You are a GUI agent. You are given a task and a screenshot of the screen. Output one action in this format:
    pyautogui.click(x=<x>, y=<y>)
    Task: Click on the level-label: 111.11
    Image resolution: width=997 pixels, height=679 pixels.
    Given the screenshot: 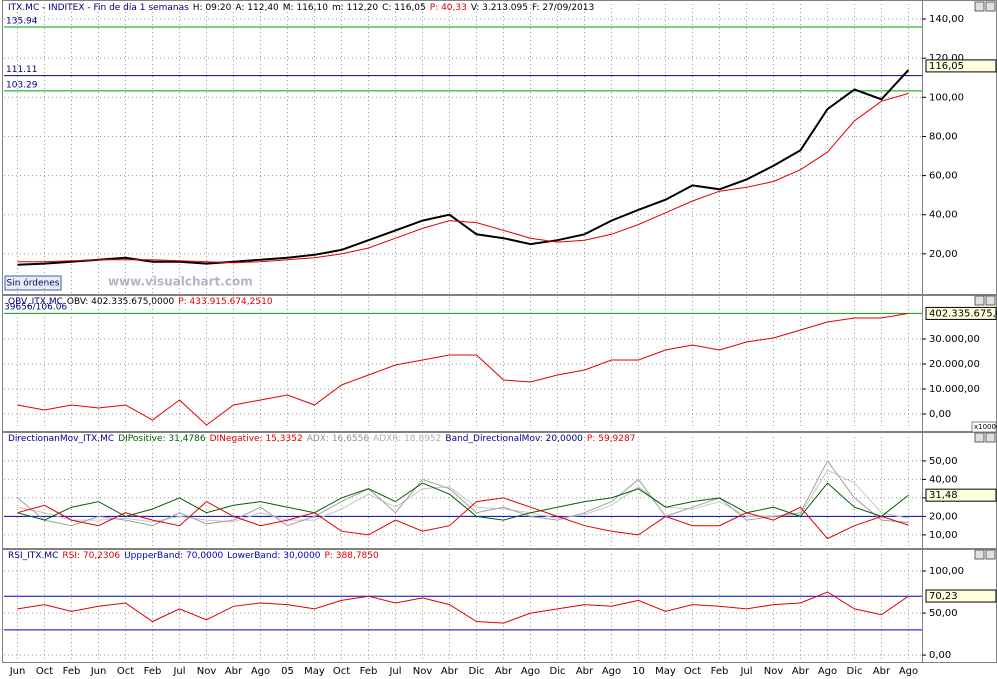 What is the action you would take?
    pyautogui.click(x=22, y=70)
    